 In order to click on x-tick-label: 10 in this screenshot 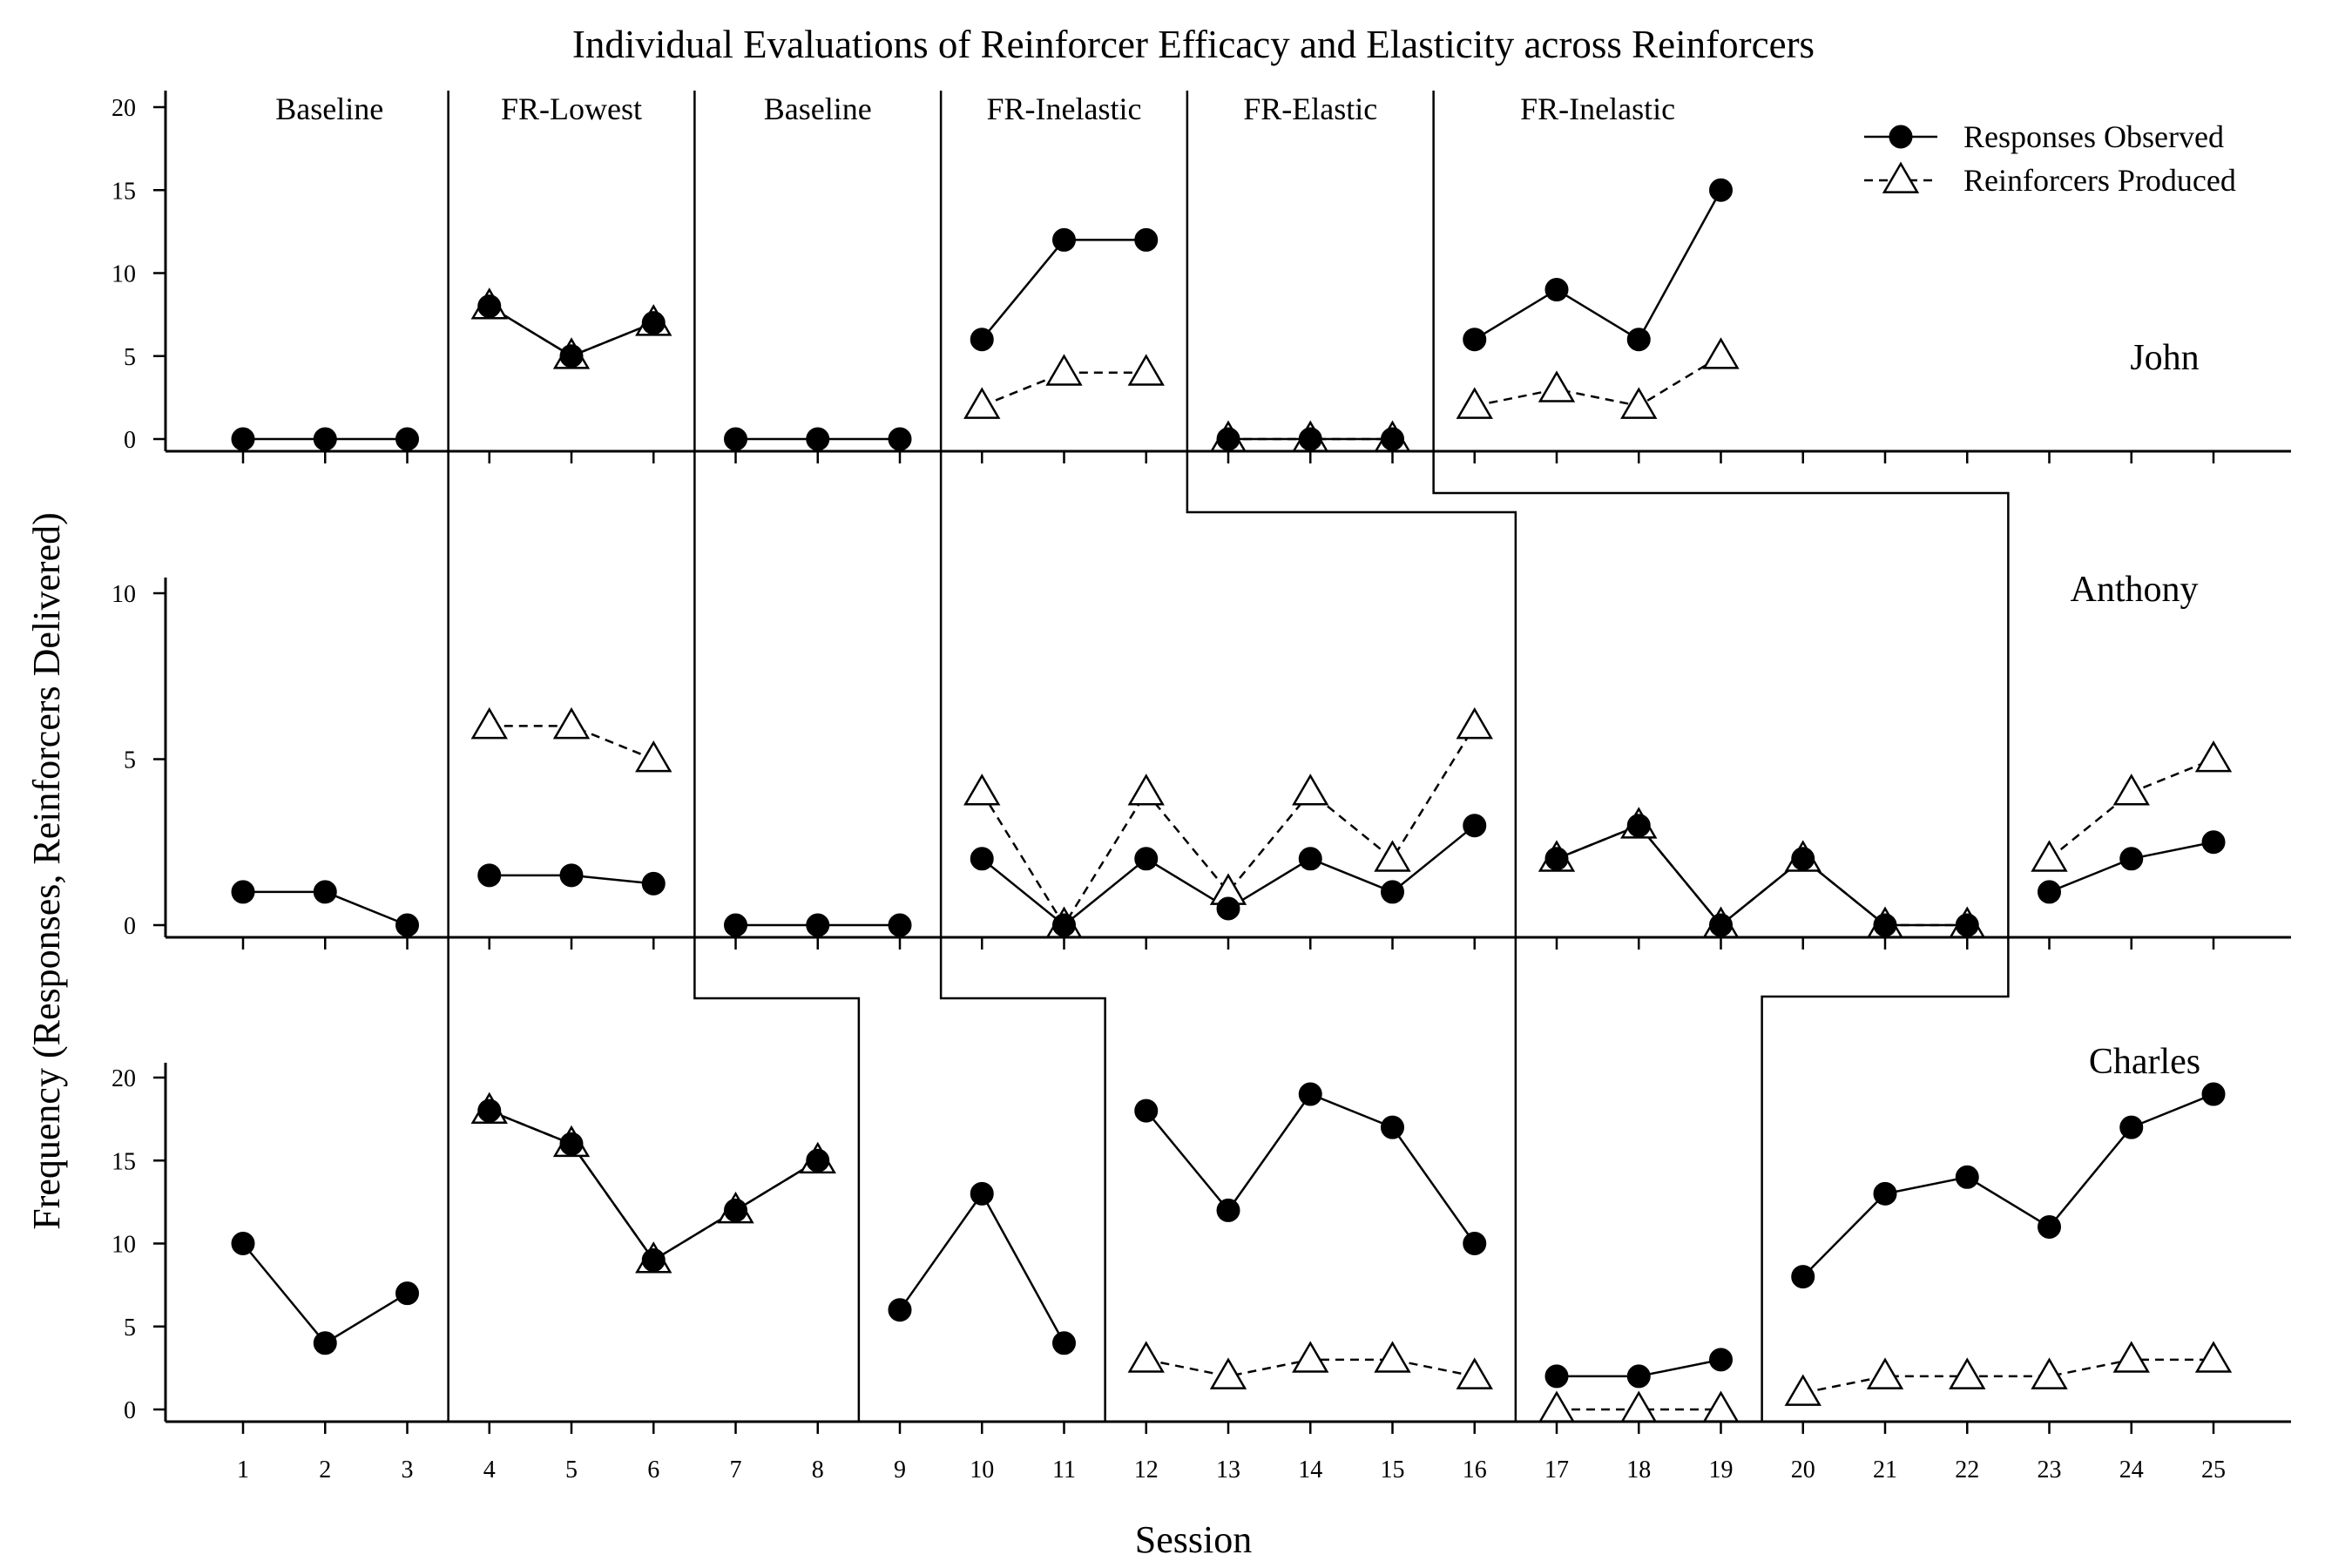, I will do `click(982, 1470)`.